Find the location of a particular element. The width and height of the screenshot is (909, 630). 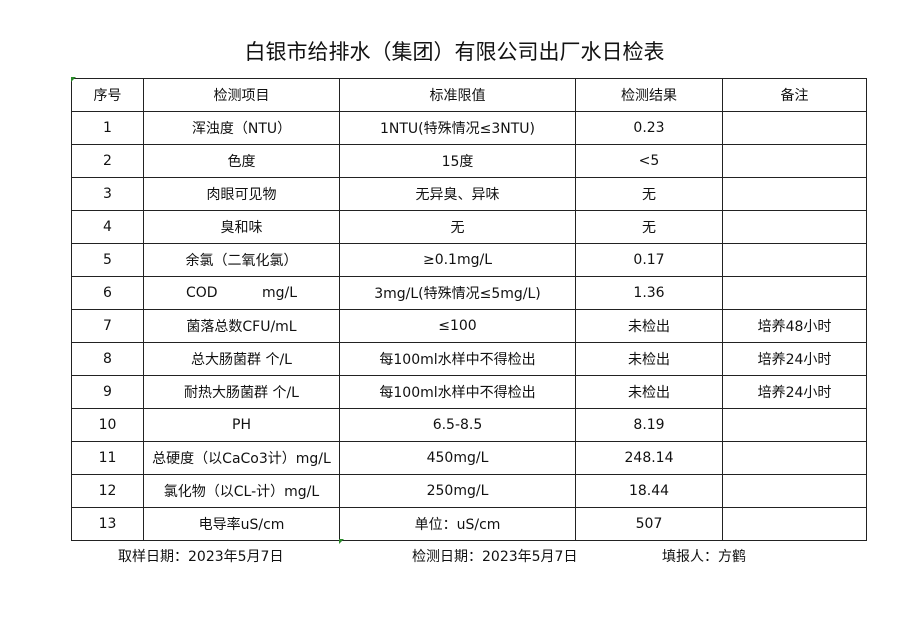

test-date: 检测日期：2023年5月7日 is located at coordinates (495, 557).